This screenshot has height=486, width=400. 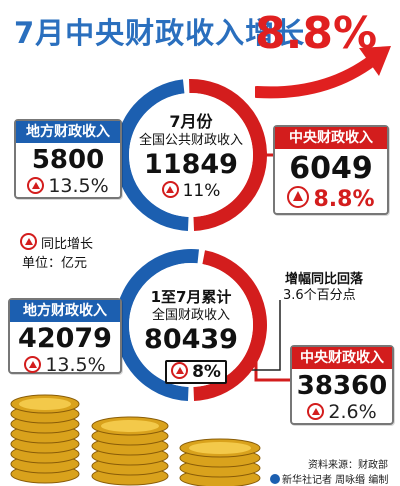 What do you see at coordinates (191, 121) in the screenshot?
I see `july-center-title: 7月份` at bounding box center [191, 121].